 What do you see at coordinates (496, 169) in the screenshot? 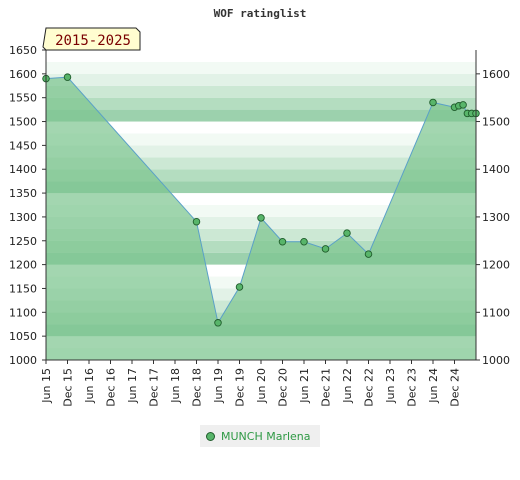
I see `y-tick-label-right: 1400` at bounding box center [496, 169].